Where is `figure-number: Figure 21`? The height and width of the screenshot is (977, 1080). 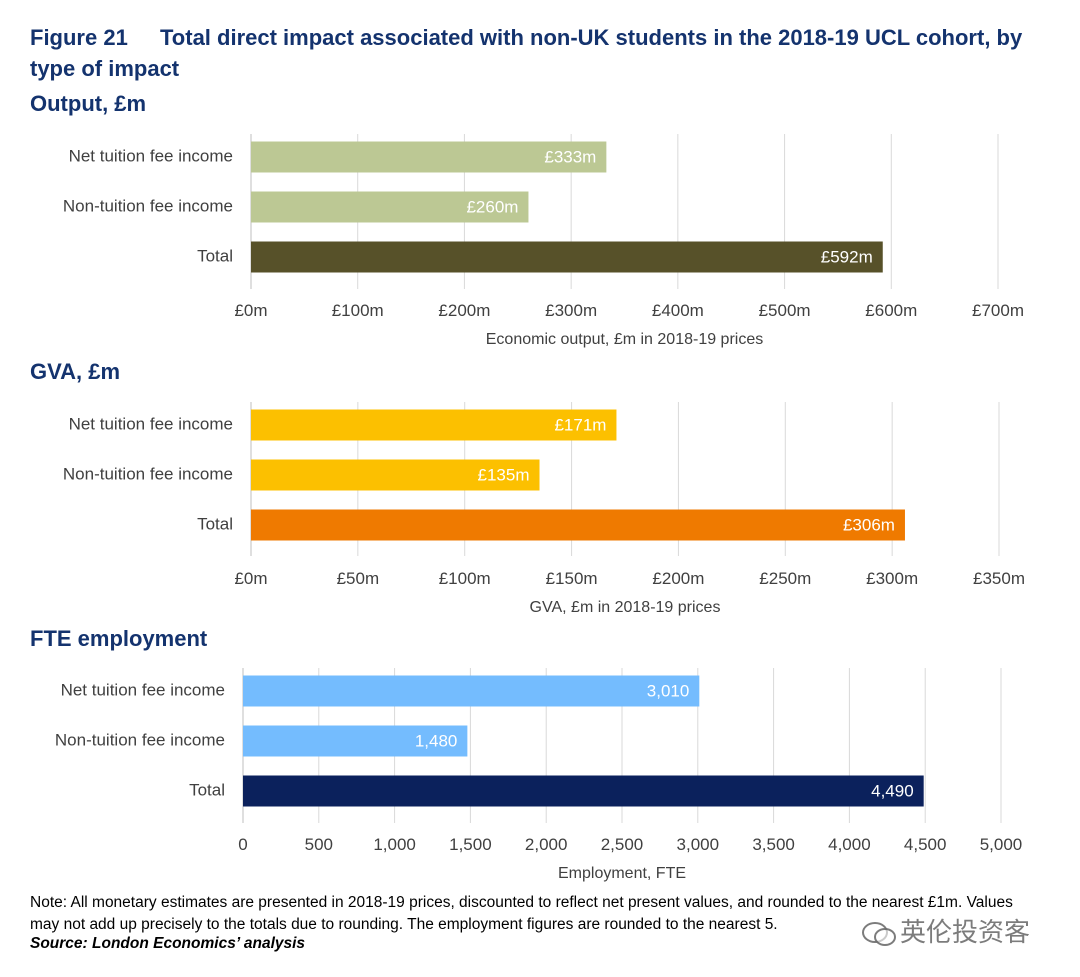
figure-number: Figure 21 is located at coordinates (79, 37).